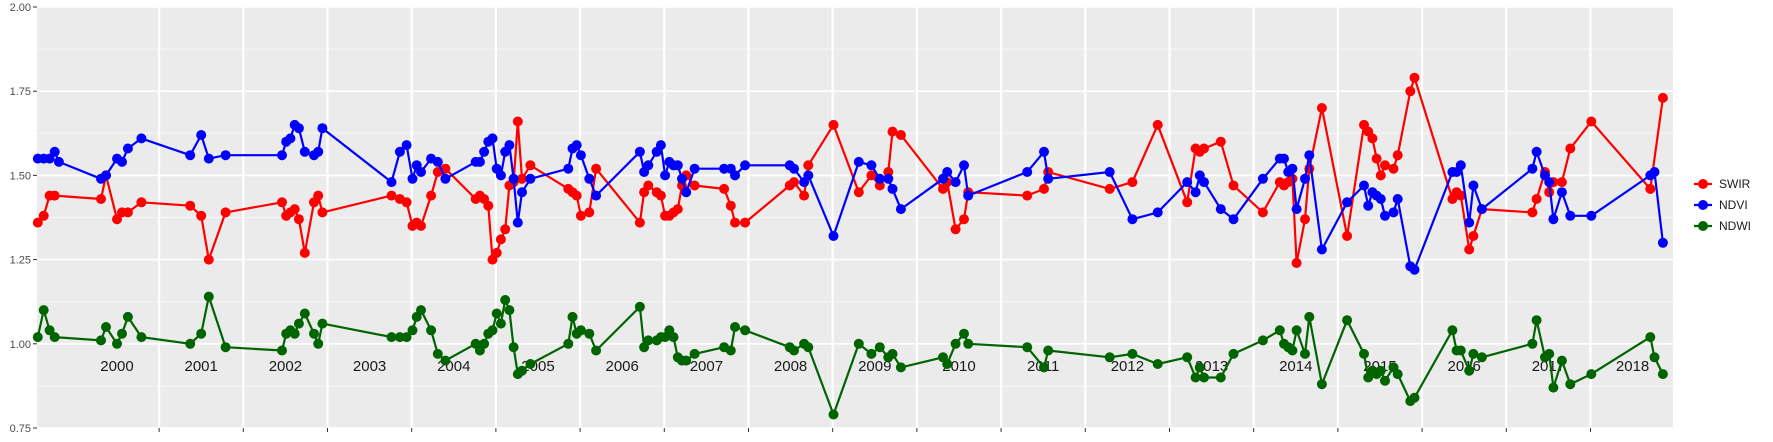  I want to click on y-tick-label: 1.25, so click(20, 261).